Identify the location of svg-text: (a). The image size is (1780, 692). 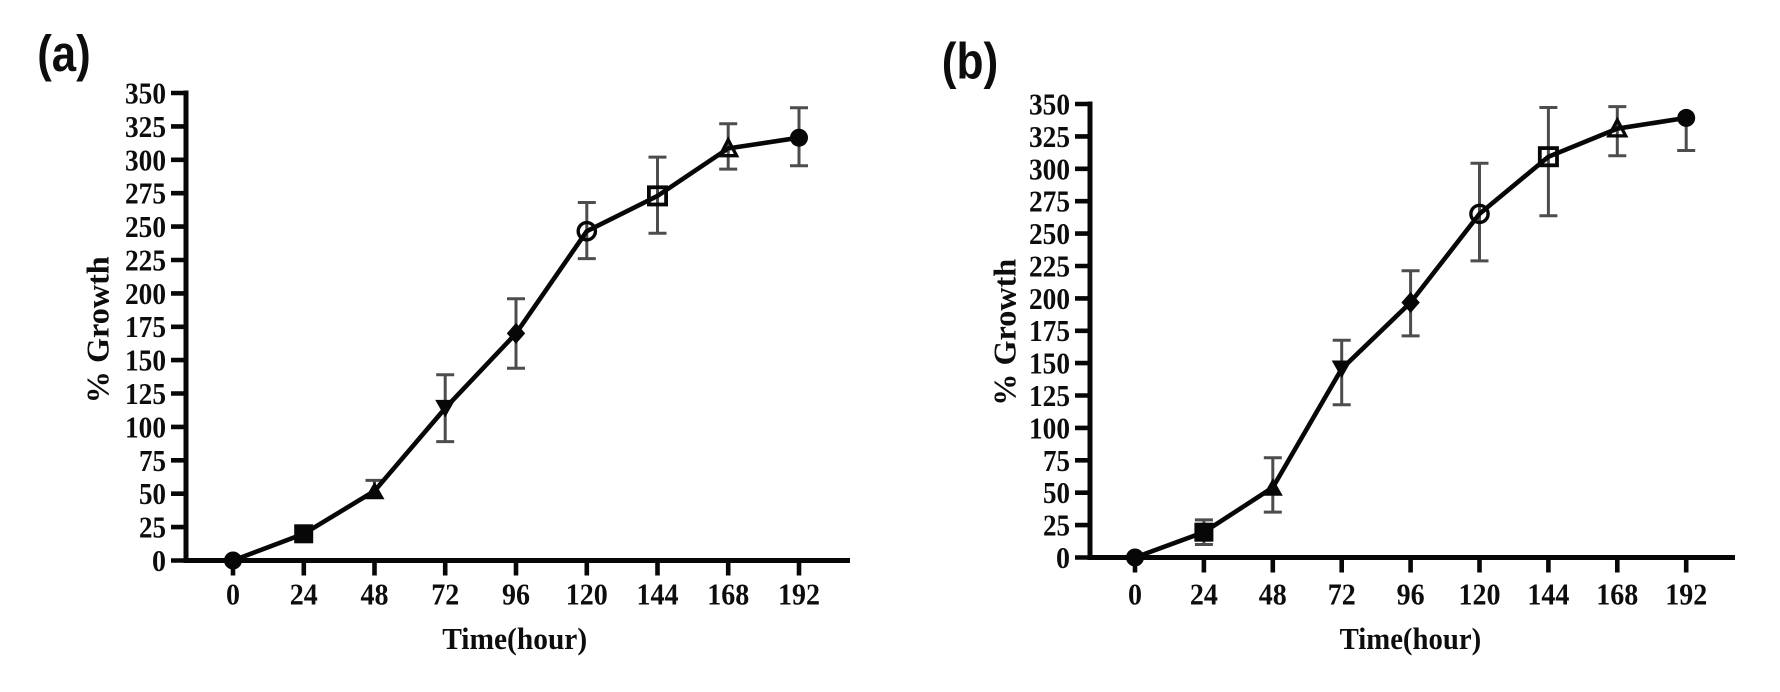
(63, 53).